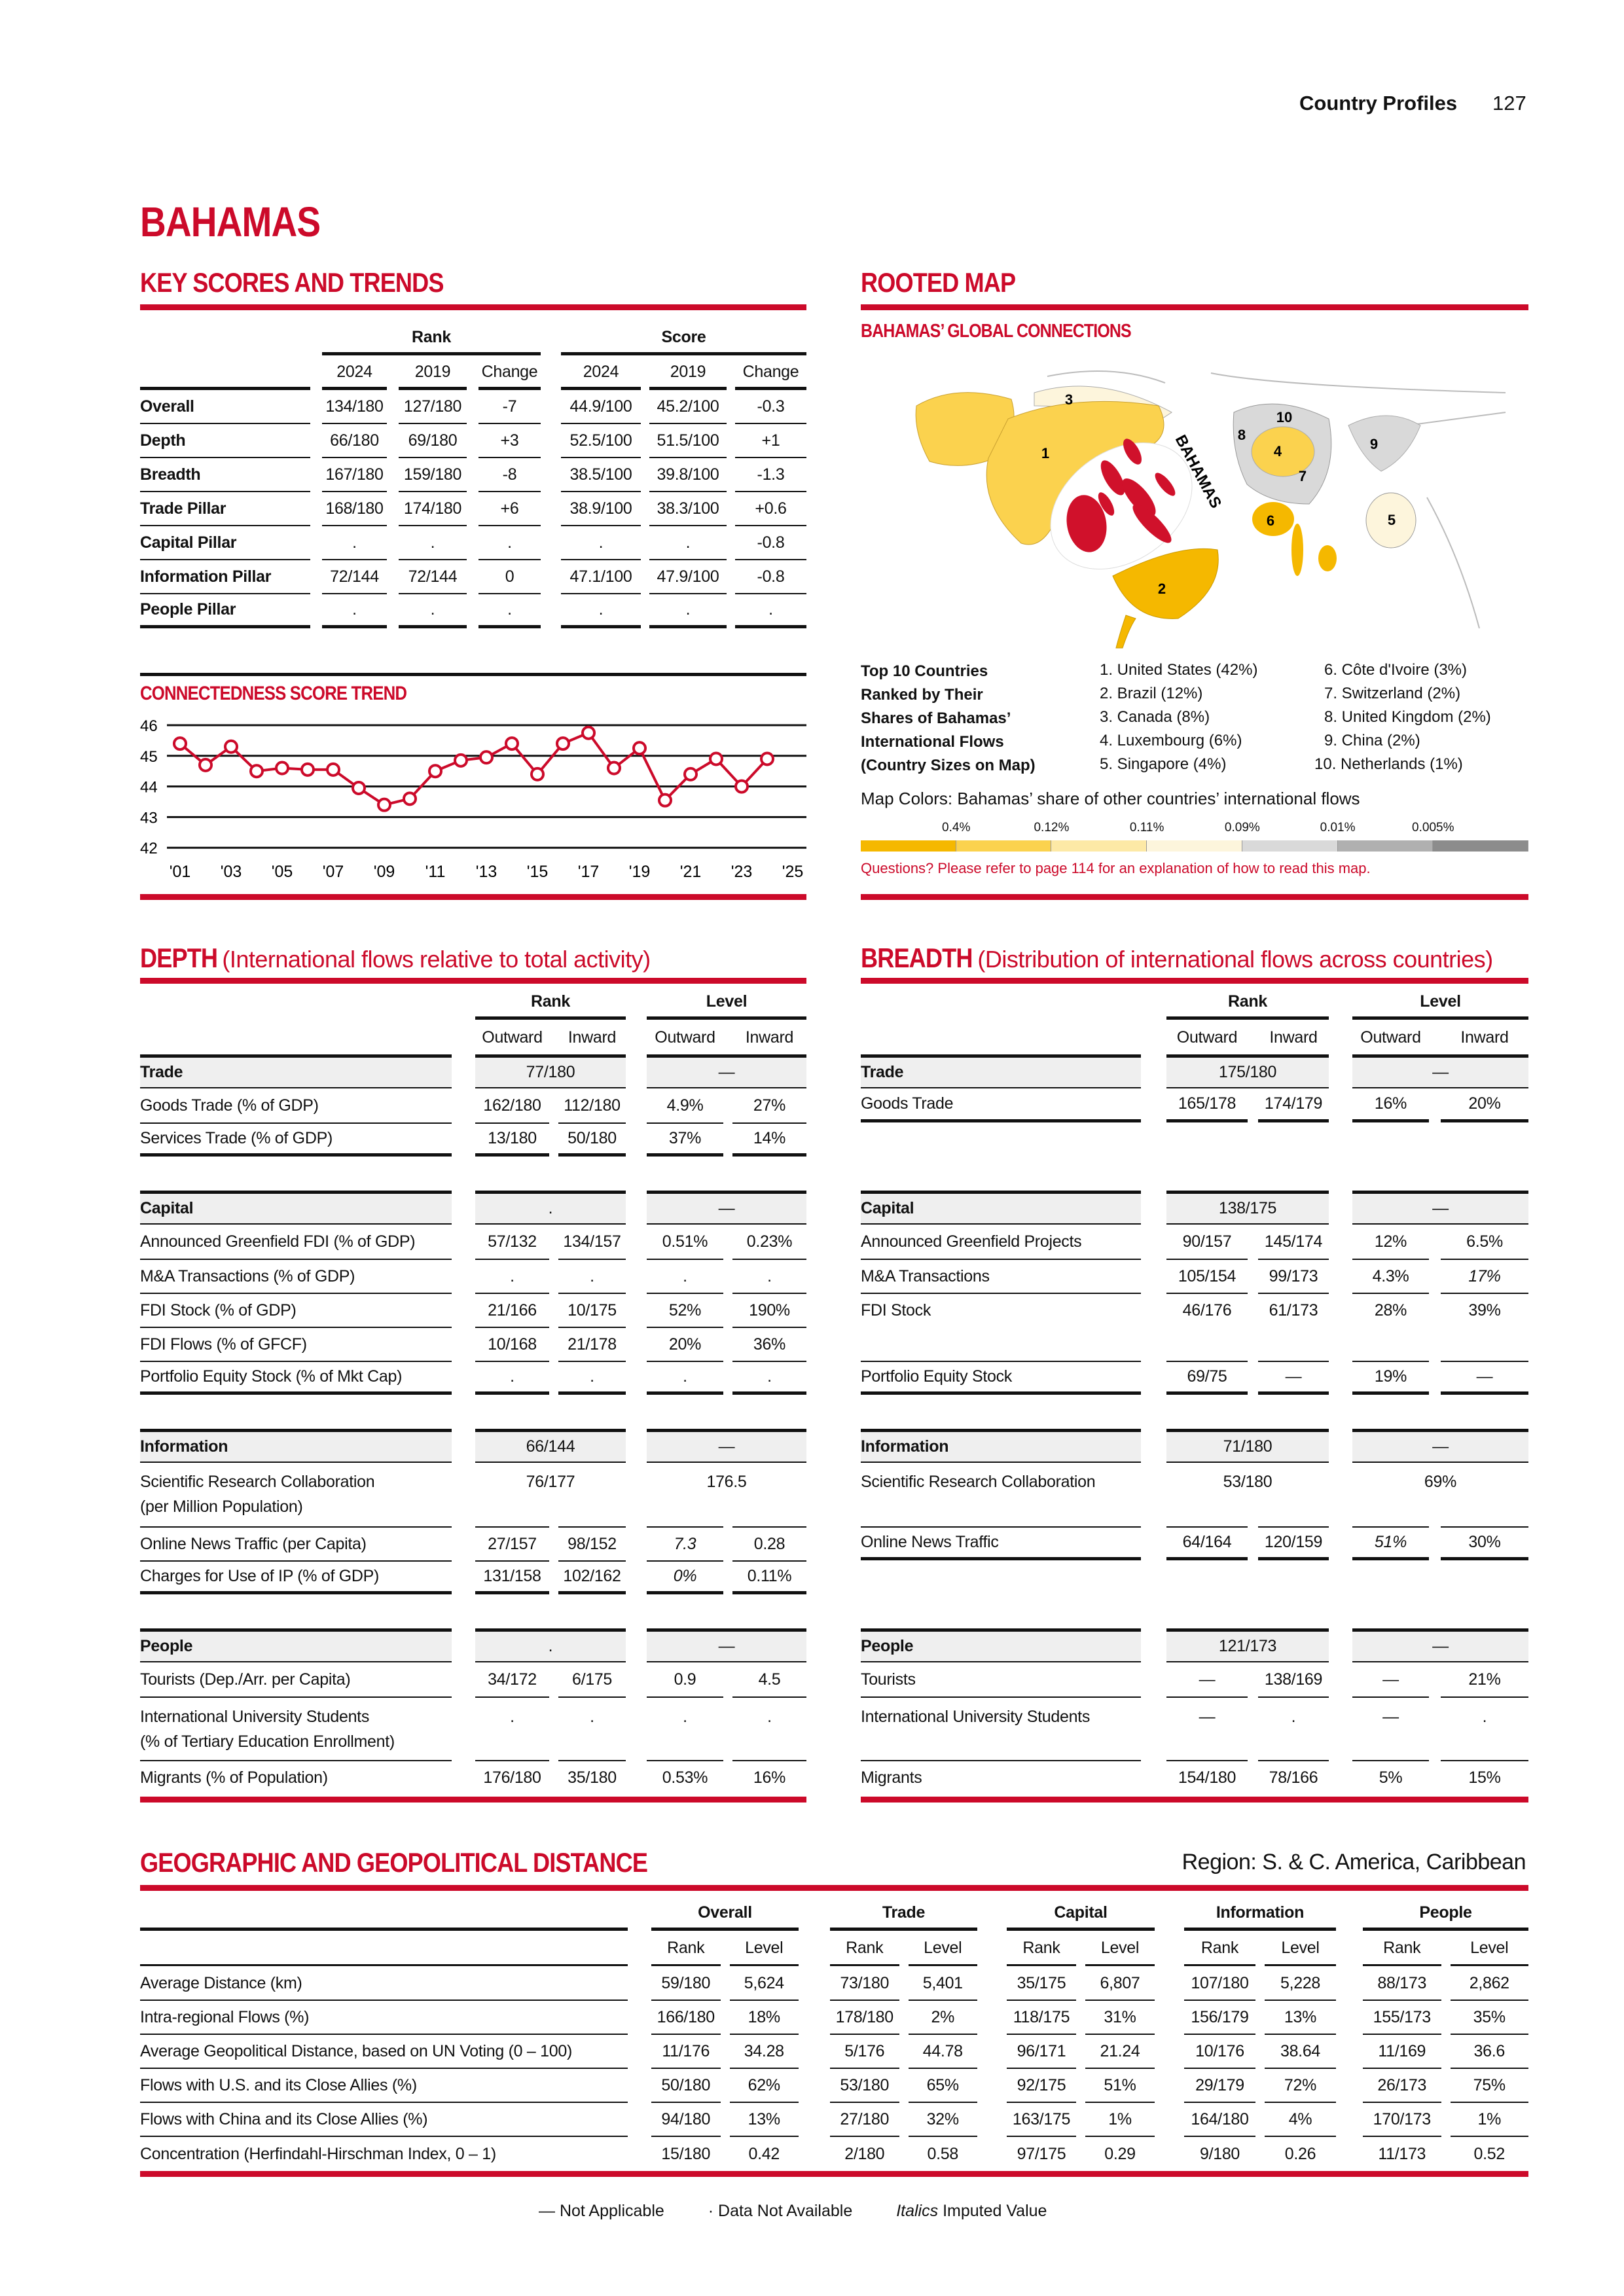 The width and height of the screenshot is (1624, 2296). What do you see at coordinates (512, 1378) in the screenshot?
I see `rank-cell: .` at bounding box center [512, 1378].